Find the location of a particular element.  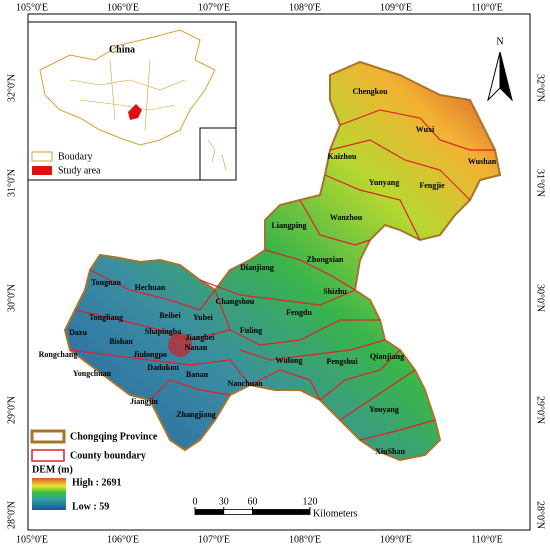

county-label: Fengdu is located at coordinates (299, 312).